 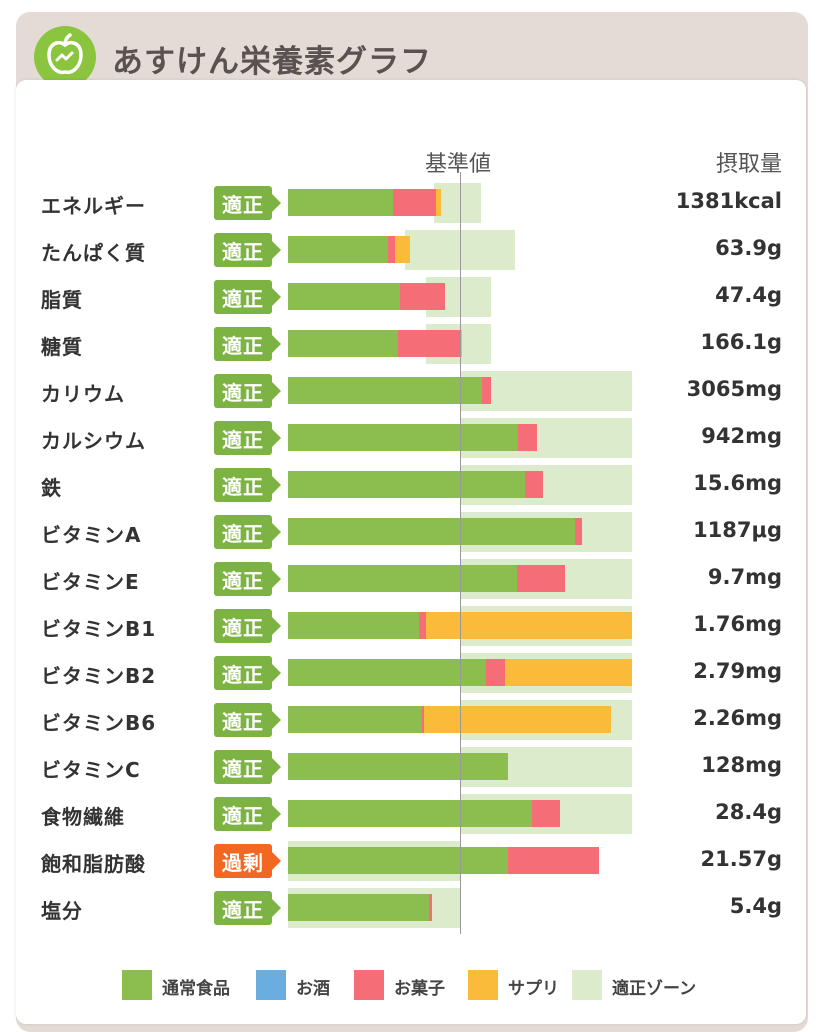 I want to click on nutrient-row: エネルギー 適正 1381kcal, so click(x=411, y=203).